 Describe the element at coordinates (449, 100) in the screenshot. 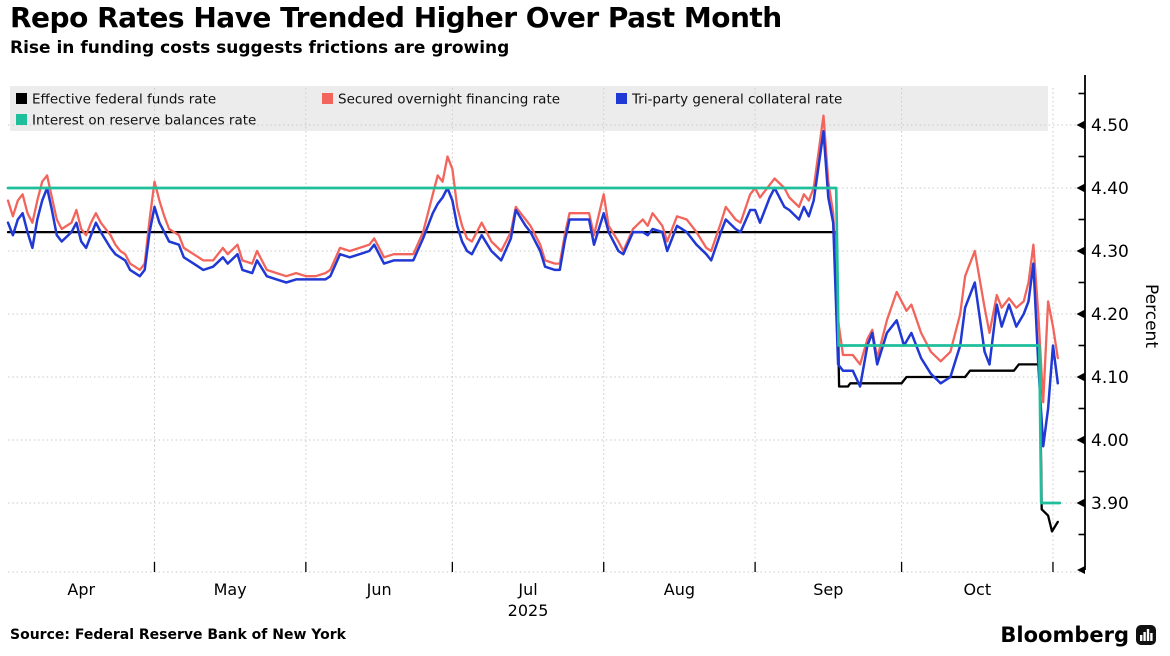

I see `legend-label: Secured overnight financing rate` at that location.